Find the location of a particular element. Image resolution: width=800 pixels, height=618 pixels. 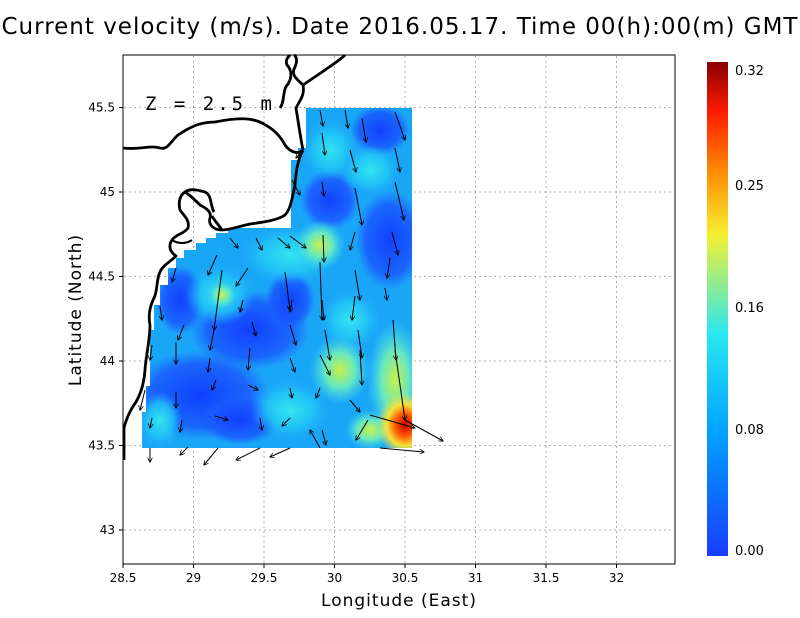

x-tick-label: 31 is located at coordinates (475, 578).